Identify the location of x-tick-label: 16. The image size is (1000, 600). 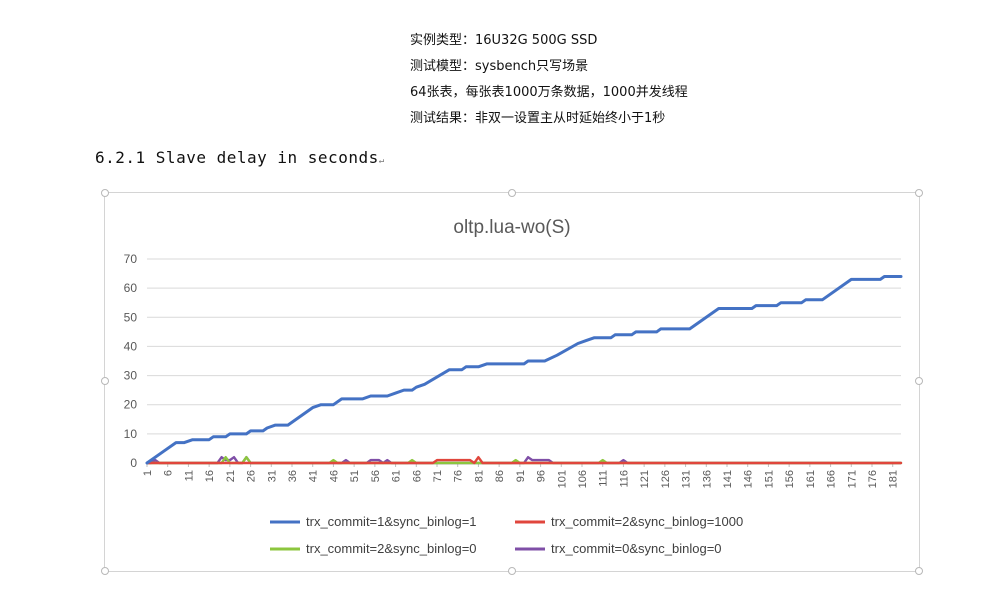
(210, 476).